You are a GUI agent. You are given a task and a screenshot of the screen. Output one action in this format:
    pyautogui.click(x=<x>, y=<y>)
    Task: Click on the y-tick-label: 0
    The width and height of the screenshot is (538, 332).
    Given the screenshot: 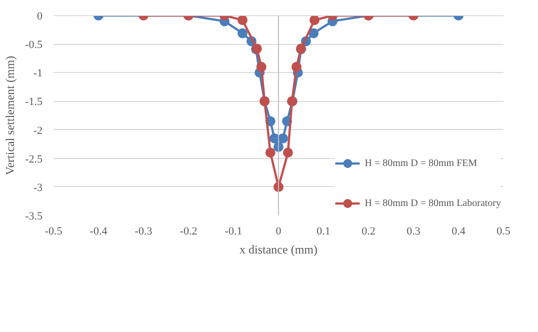 What is the action you would take?
    pyautogui.click(x=40, y=16)
    